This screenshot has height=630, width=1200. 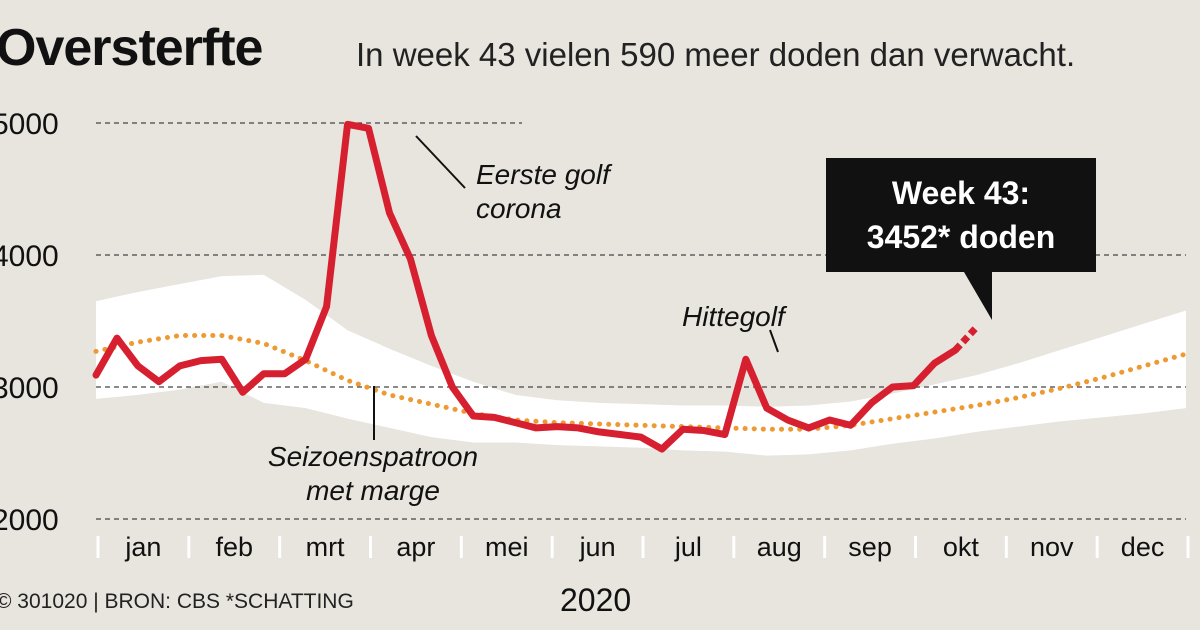 What do you see at coordinates (779, 547) in the screenshot?
I see `month-label-aug: aug` at bounding box center [779, 547].